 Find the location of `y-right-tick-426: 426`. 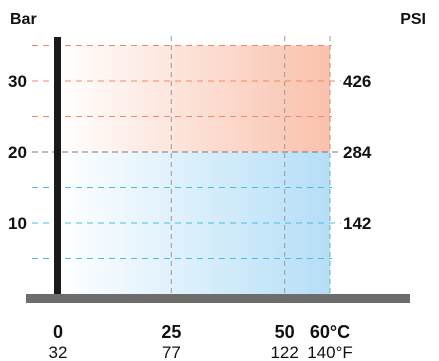

y-right-tick-426: 426 is located at coordinates (357, 81).